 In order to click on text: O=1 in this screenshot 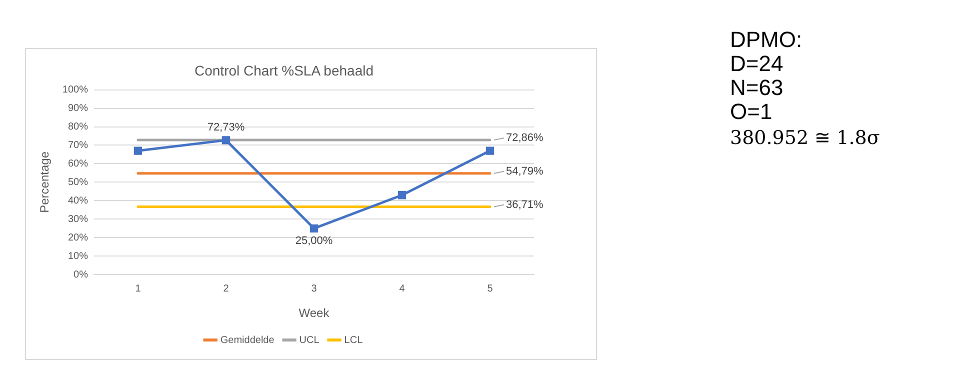, I will do `click(752, 111)`.